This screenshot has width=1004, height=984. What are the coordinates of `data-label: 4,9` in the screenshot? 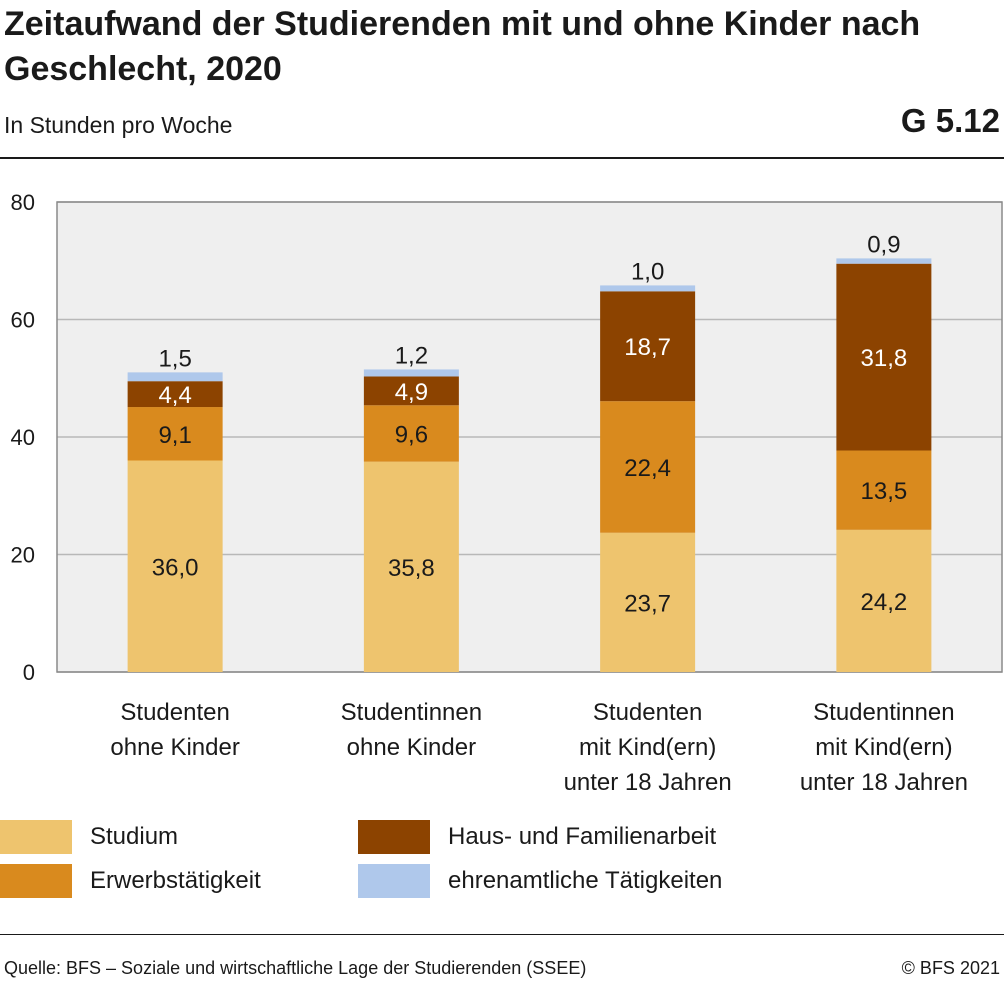 It's located at (411, 392).